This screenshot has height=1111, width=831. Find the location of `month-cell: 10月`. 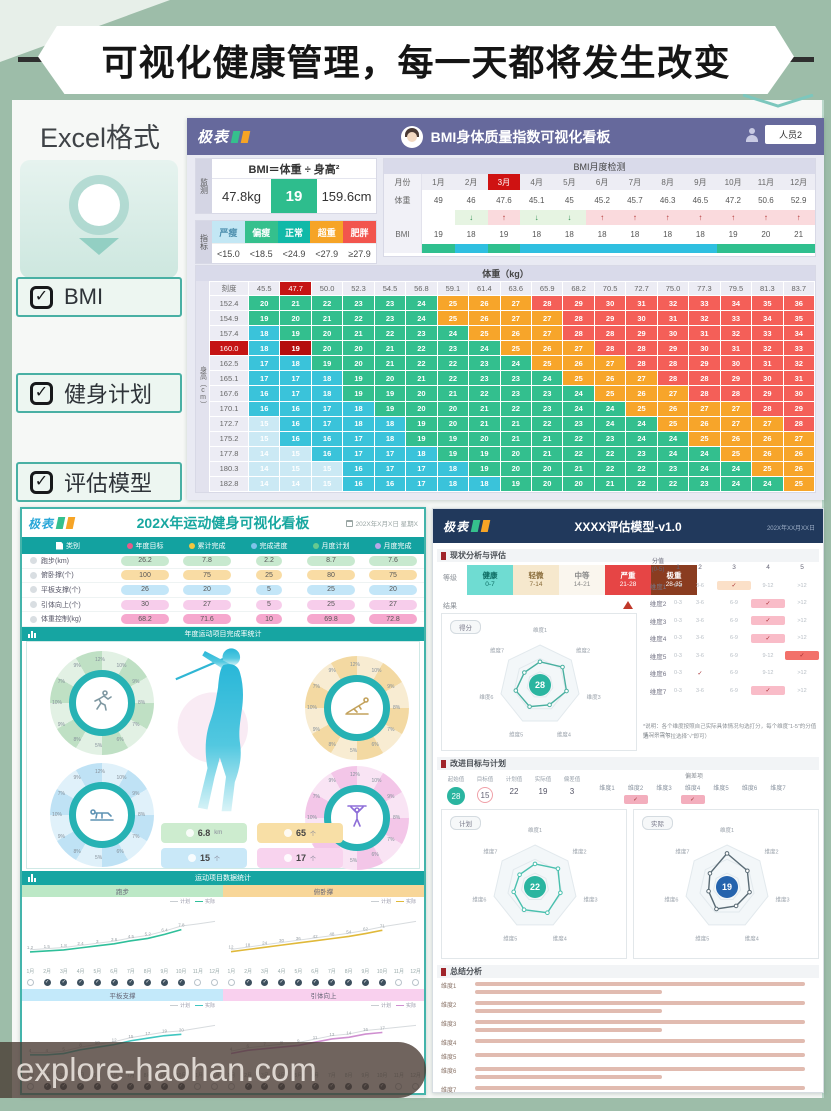

month-cell: 10月 is located at coordinates (733, 182).